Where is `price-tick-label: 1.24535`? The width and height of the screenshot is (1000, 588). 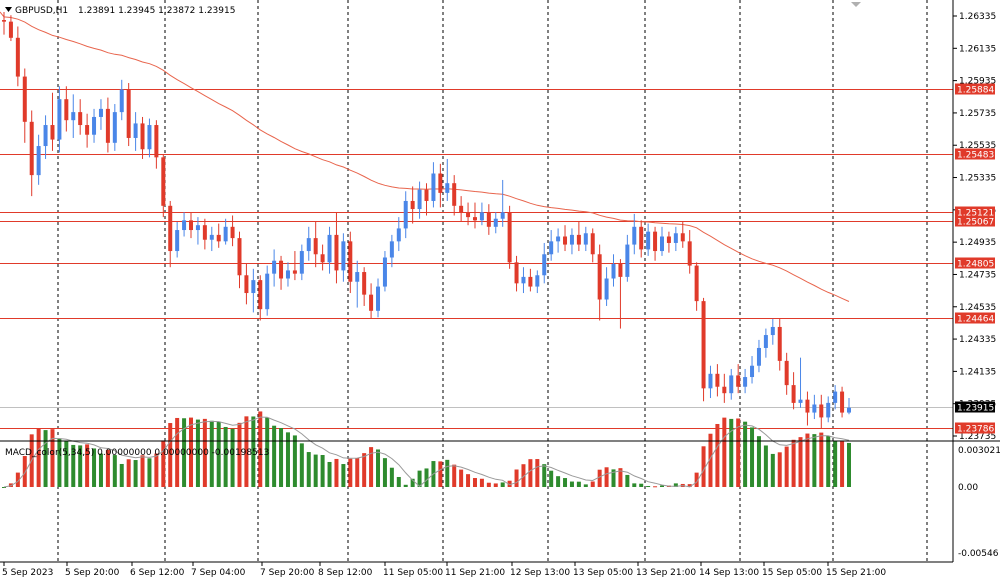
price-tick-label: 1.24535 is located at coordinates (977, 308).